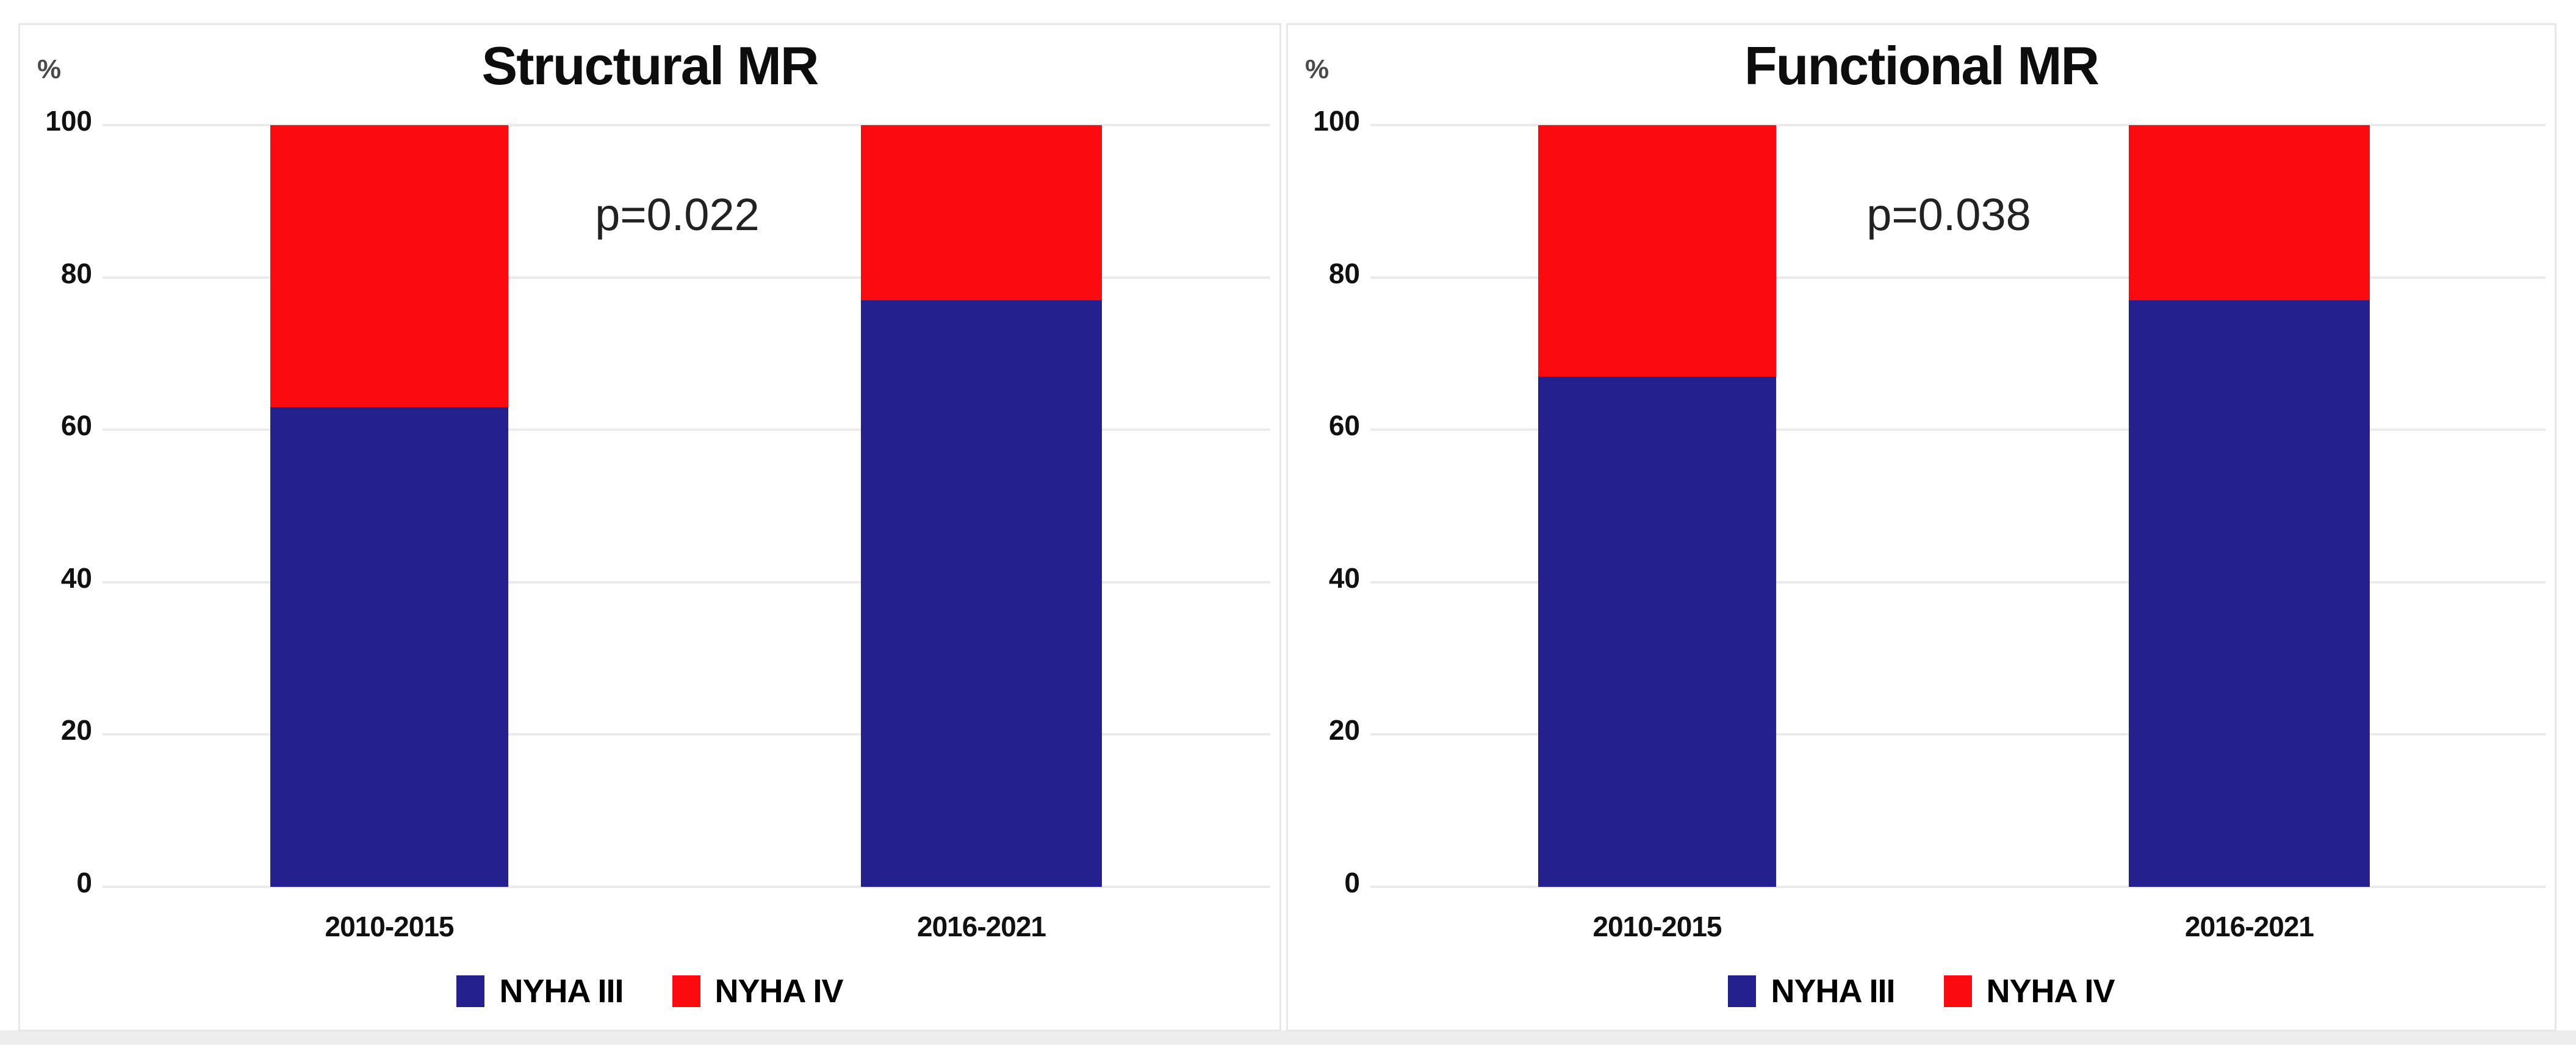 The height and width of the screenshot is (1048, 2576). What do you see at coordinates (1288, 1037) in the screenshot?
I see `page-bottom-strip` at bounding box center [1288, 1037].